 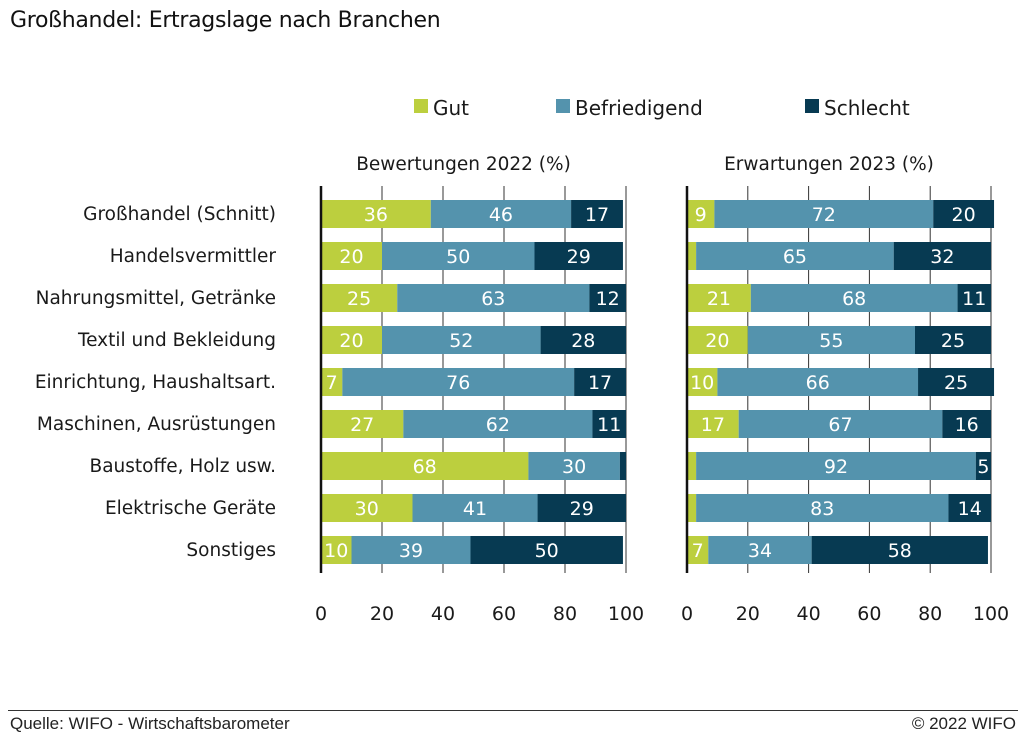 I want to click on category-label: Handelsvermittler, so click(x=193, y=256).